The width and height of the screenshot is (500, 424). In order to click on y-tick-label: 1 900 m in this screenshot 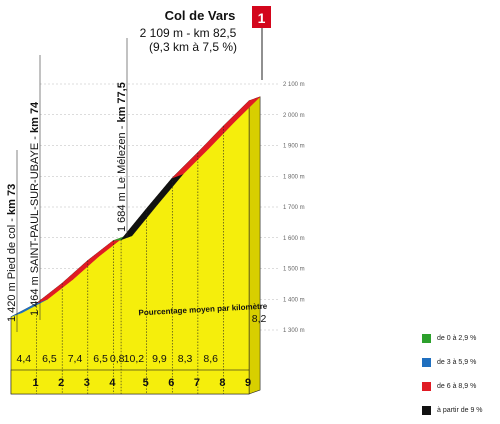, I will do `click(294, 147)`.